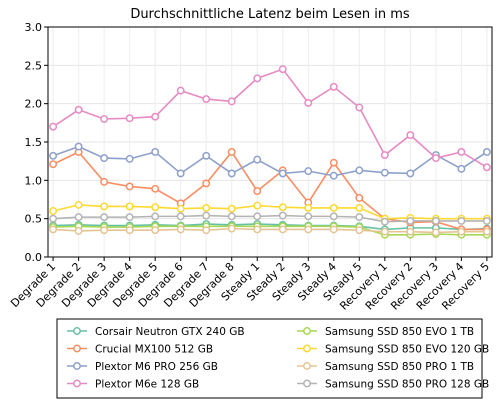  Describe the element at coordinates (407, 385) in the screenshot. I see `legend-label: Samsung SSD 850 PRO 128 GB` at that location.